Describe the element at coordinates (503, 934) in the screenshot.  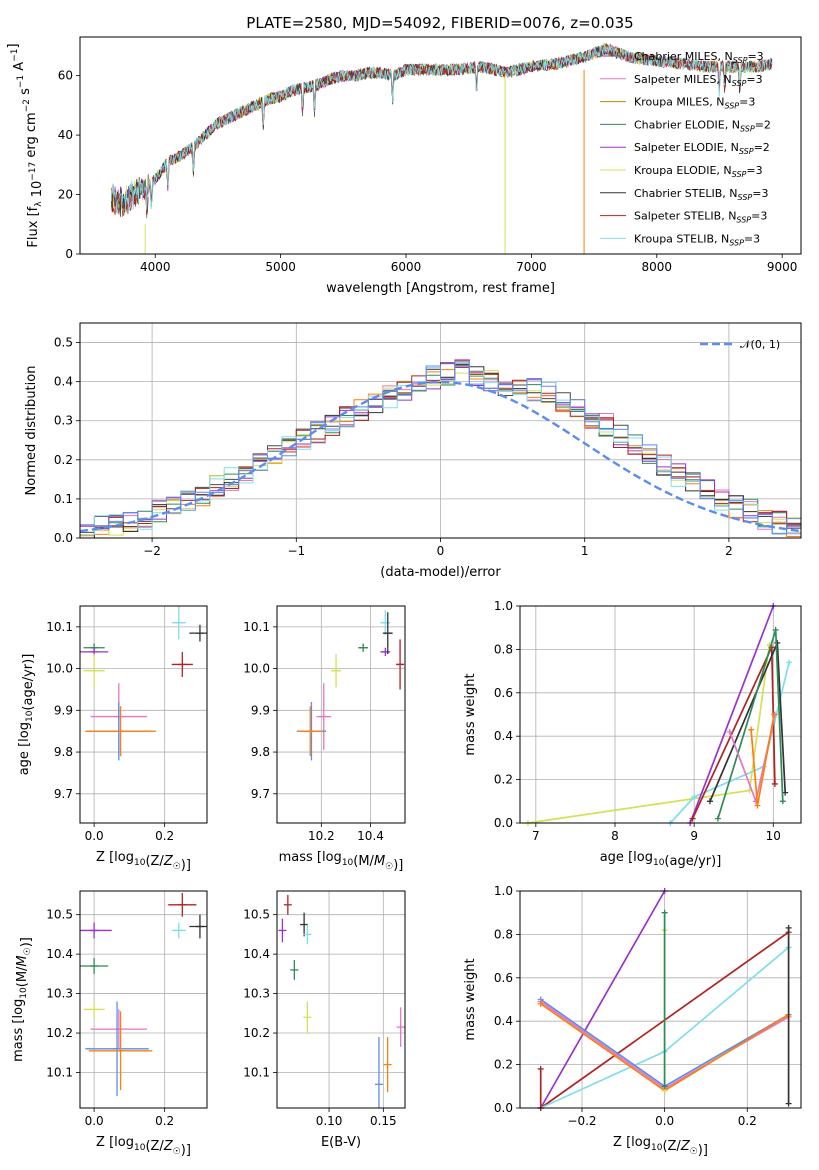
I see `y-tick-label: 0.8` at that location.